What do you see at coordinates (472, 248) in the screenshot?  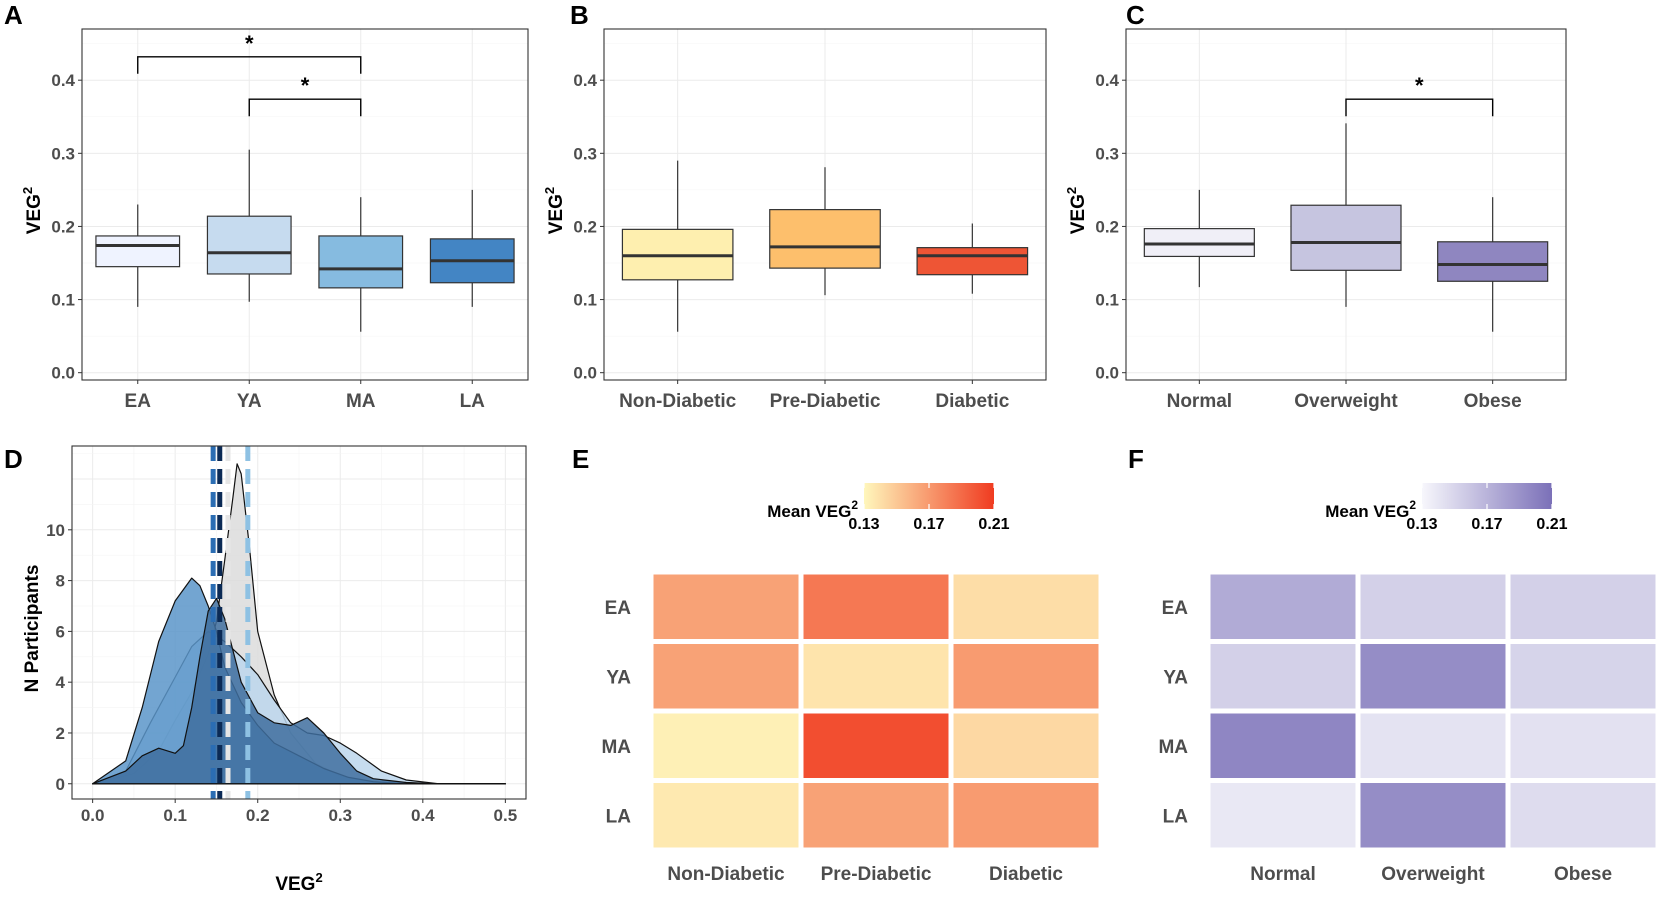 I see `box-la` at bounding box center [472, 248].